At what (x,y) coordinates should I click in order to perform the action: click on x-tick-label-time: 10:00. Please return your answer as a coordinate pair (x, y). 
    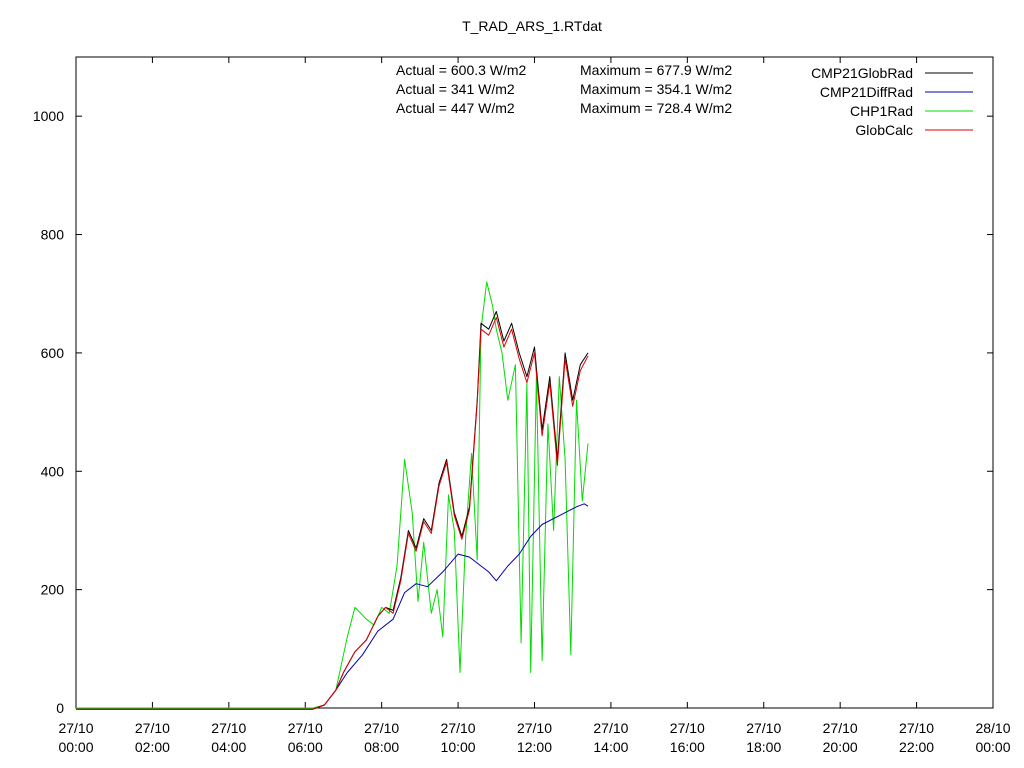
    Looking at the image, I should click on (458, 747).